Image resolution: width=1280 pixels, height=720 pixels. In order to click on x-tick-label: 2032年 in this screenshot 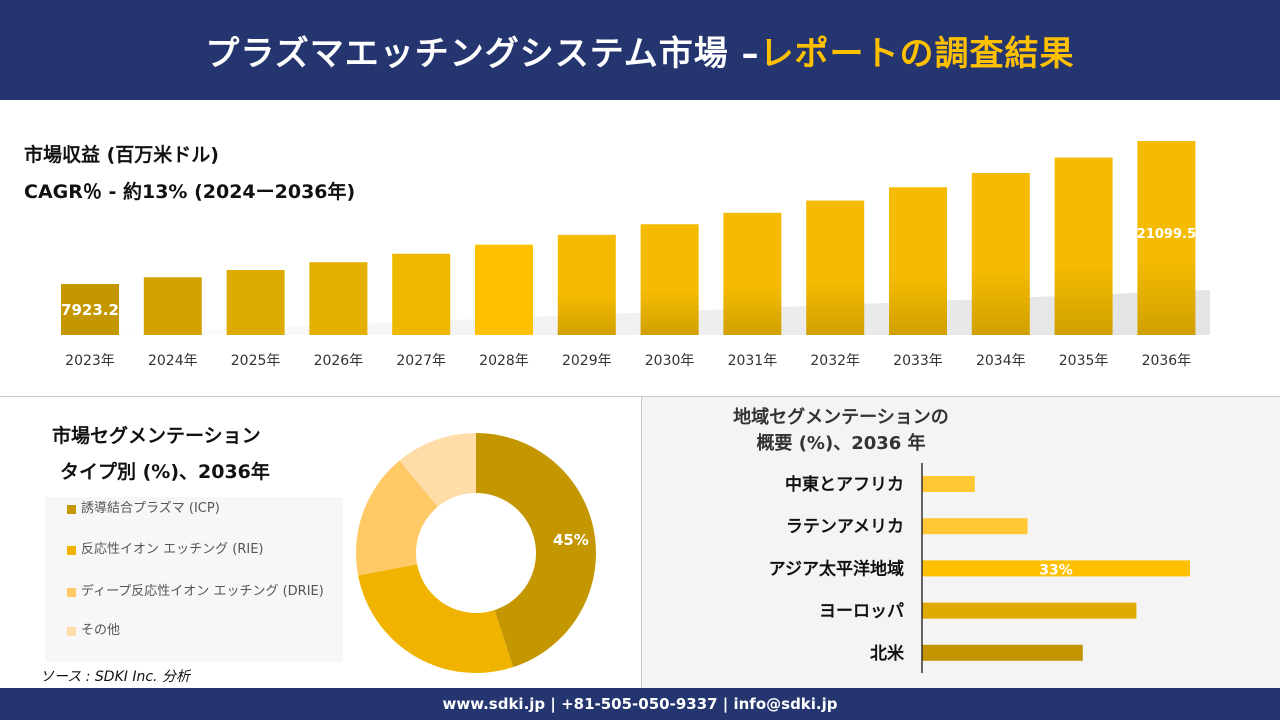, I will do `click(835, 361)`.